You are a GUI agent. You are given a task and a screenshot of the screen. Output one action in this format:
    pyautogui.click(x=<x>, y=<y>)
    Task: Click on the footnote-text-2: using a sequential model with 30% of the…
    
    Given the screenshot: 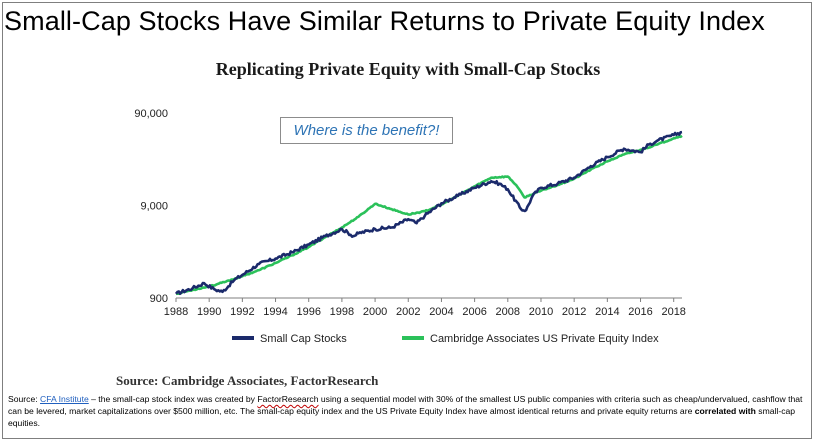 What is the action you would take?
    pyautogui.click(x=405, y=405)
    